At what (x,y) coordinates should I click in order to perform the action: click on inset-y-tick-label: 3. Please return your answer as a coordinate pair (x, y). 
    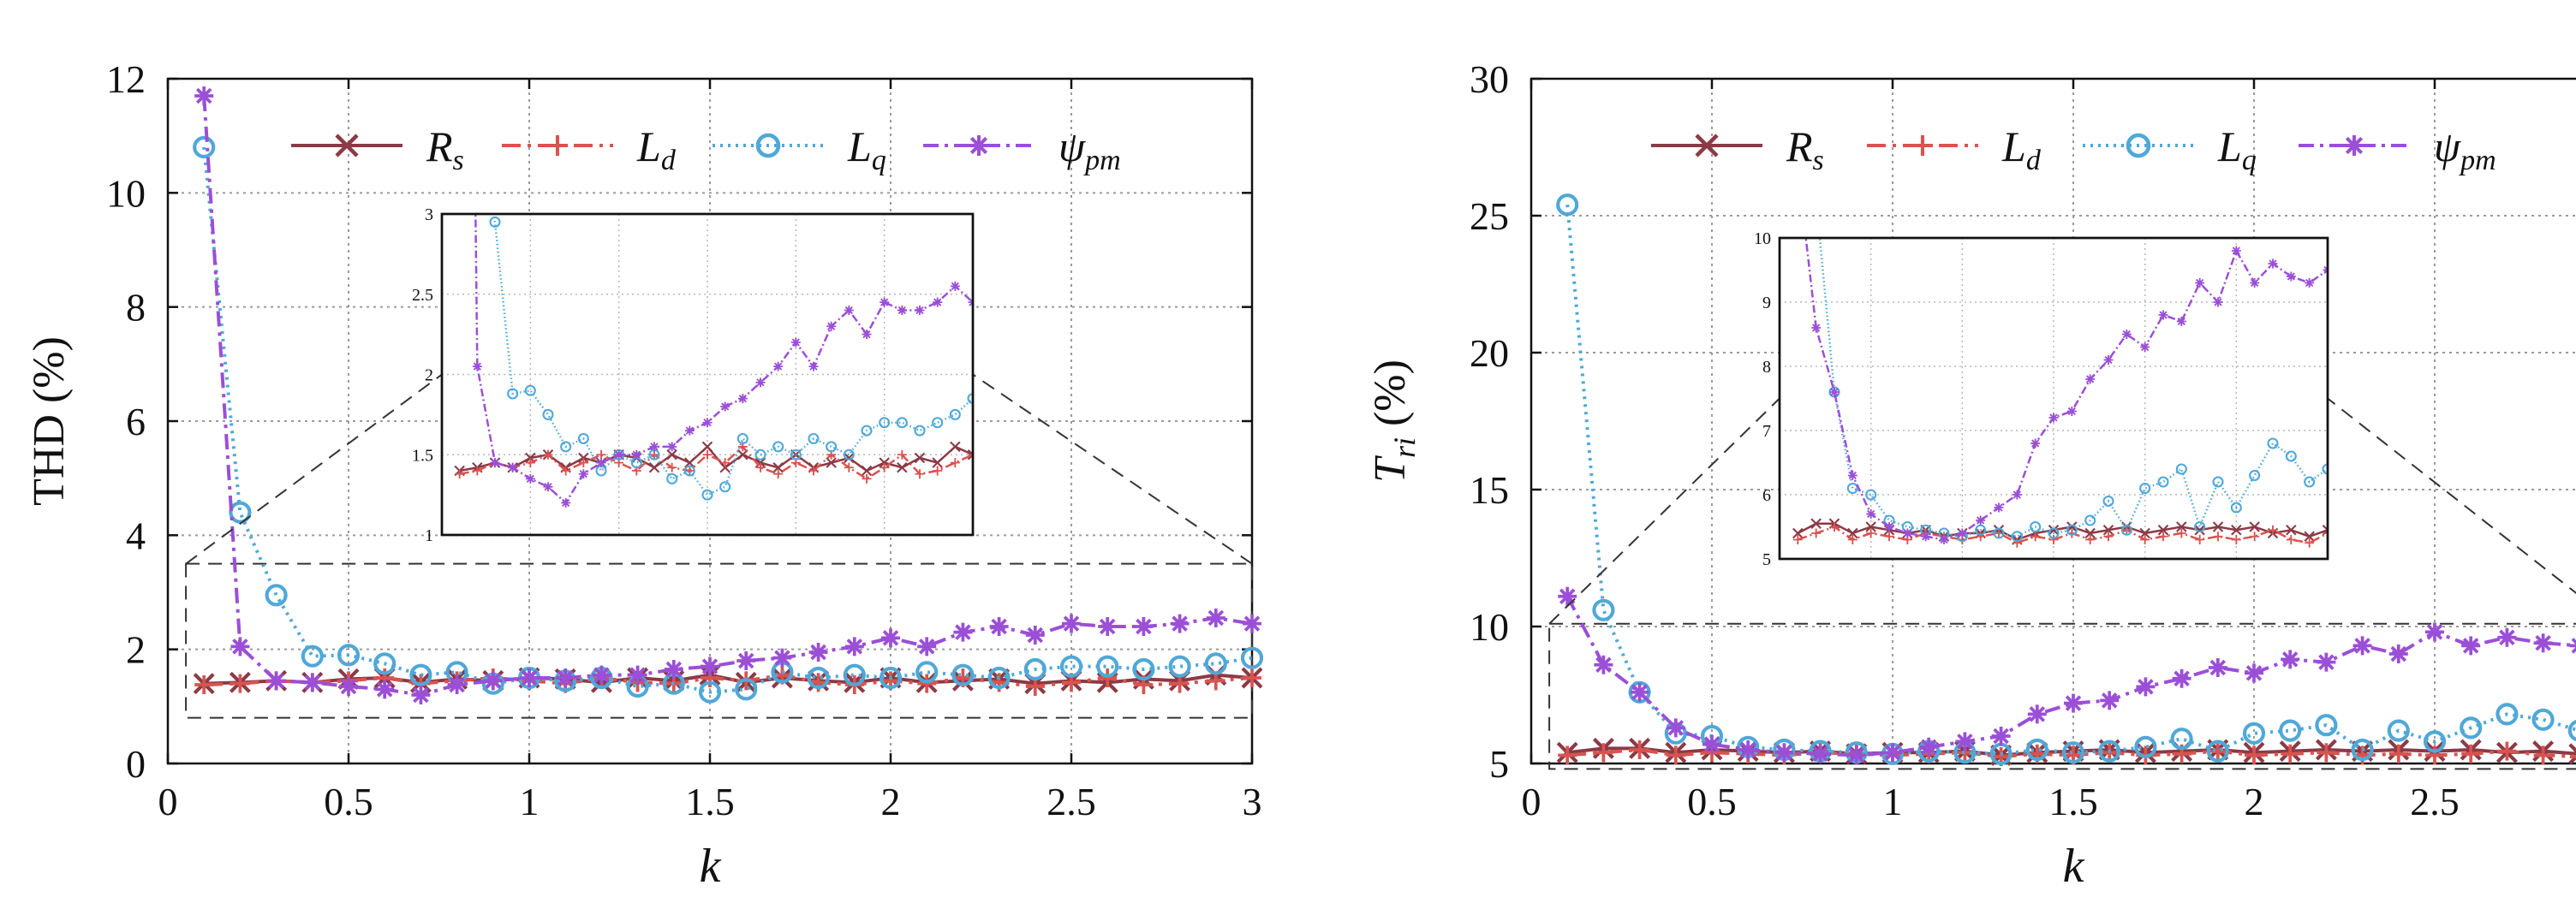
    Looking at the image, I should click on (429, 214).